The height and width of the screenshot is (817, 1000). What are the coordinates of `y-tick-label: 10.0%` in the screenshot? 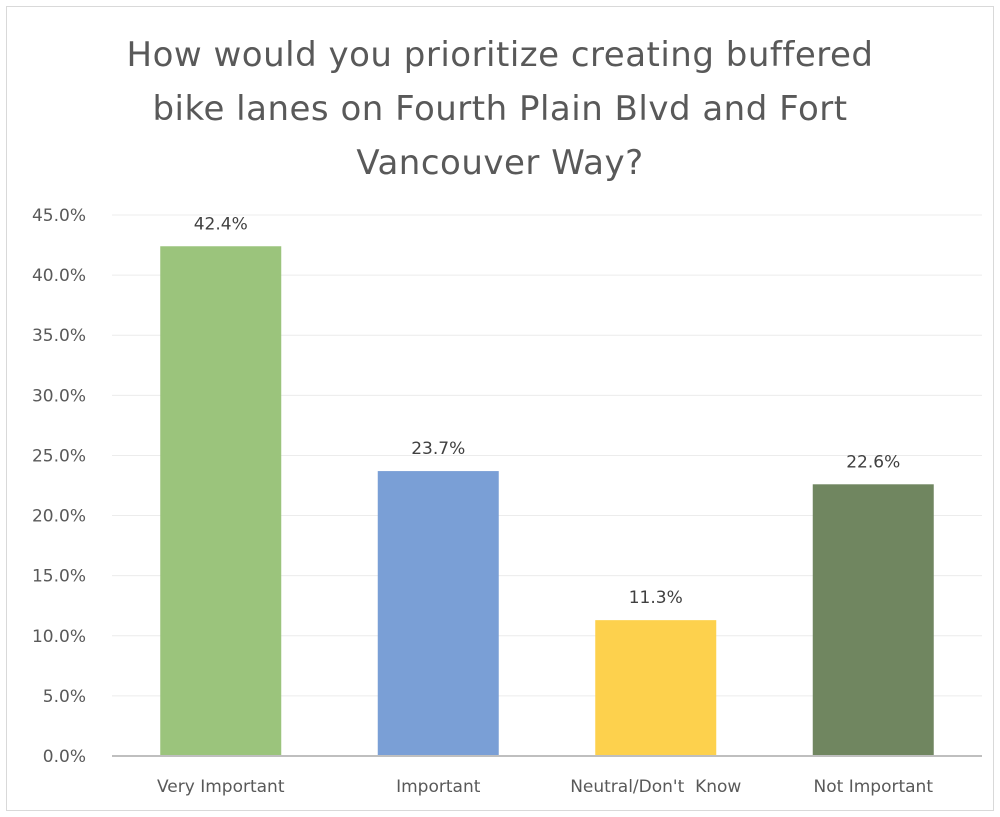 It's located at (59, 637).